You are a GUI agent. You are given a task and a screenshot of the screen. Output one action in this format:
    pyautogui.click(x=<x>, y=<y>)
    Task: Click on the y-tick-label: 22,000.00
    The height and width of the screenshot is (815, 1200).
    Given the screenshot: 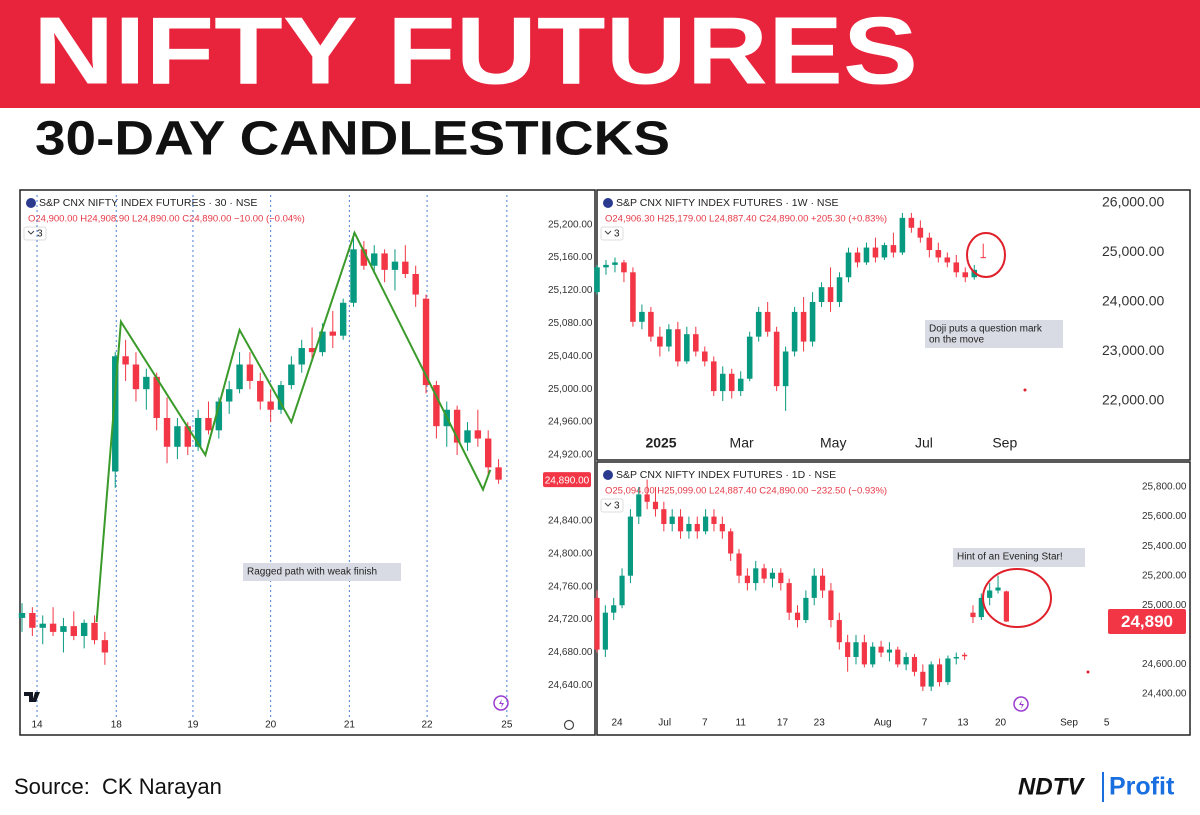 What is the action you would take?
    pyautogui.click(x=1133, y=400)
    